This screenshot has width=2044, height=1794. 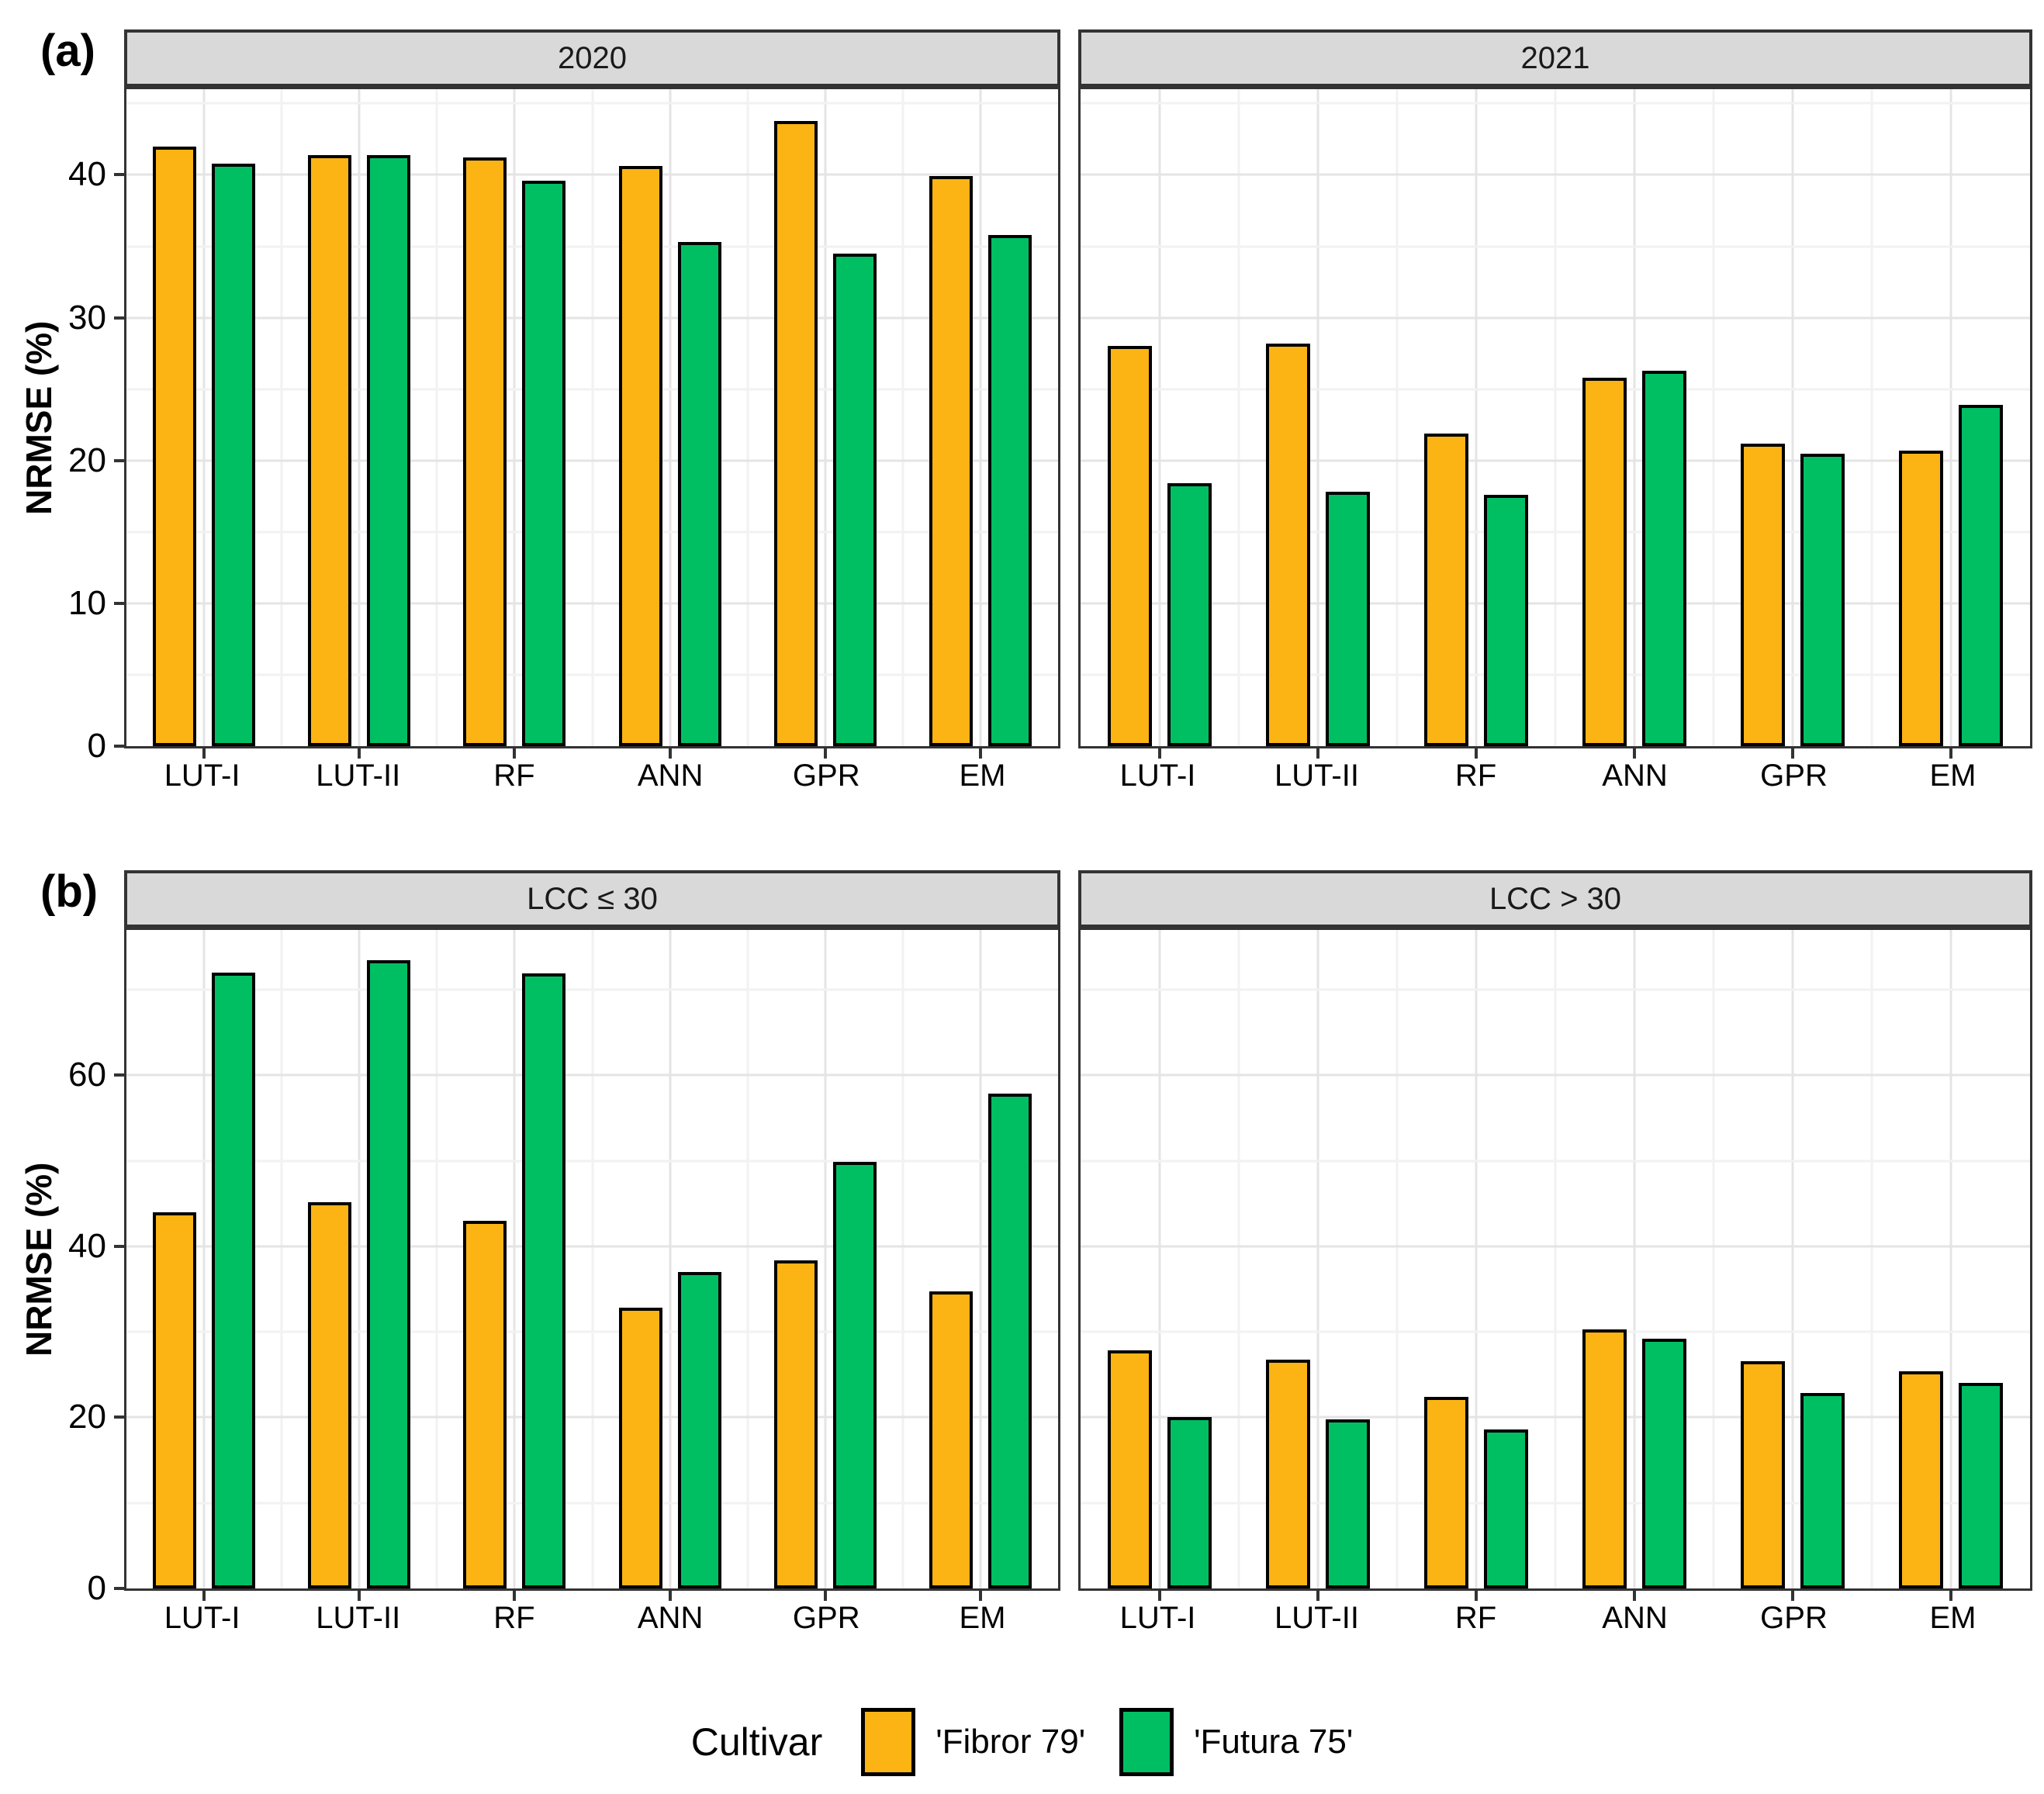 I want to click on legend-item-futura-75: 'Futura 75', so click(x=1236, y=1742).